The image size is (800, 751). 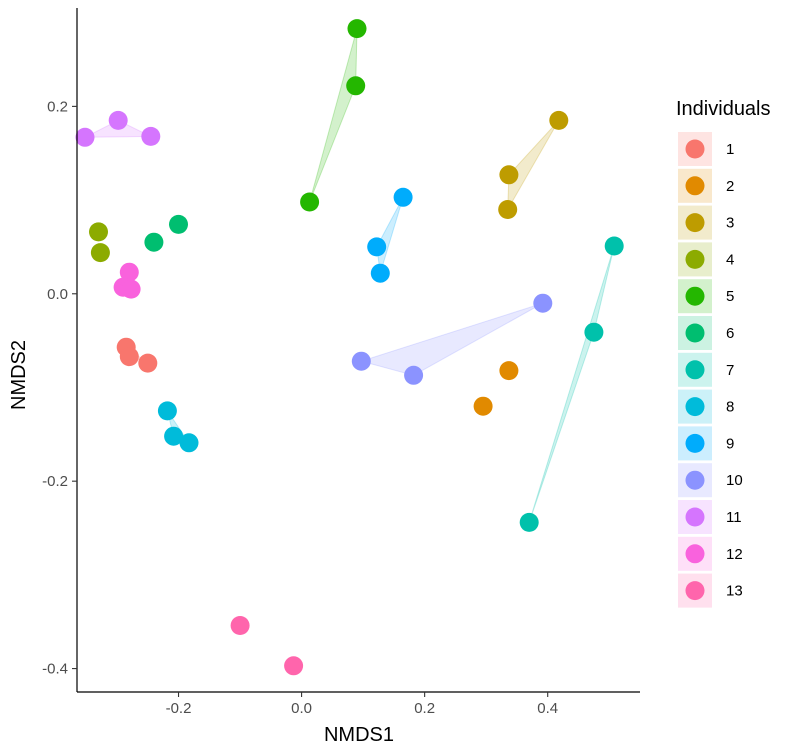 I want to click on y-tick-label: 0.0, so click(x=57, y=294).